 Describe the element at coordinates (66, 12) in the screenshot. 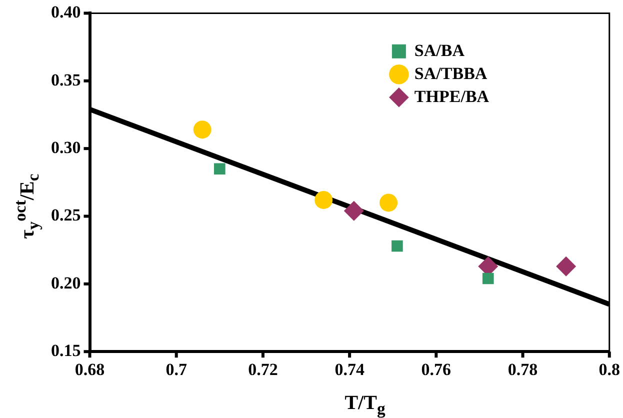

I see `y-tick-label: 0.40` at that location.